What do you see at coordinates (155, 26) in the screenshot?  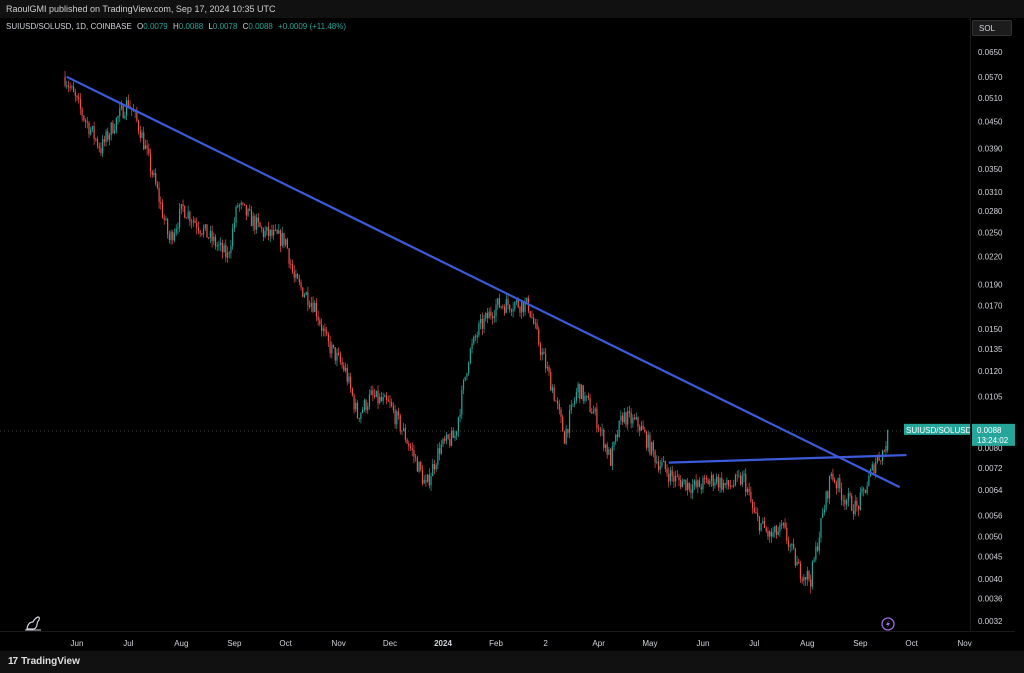 I see `legend-open-value: 0.0079` at bounding box center [155, 26].